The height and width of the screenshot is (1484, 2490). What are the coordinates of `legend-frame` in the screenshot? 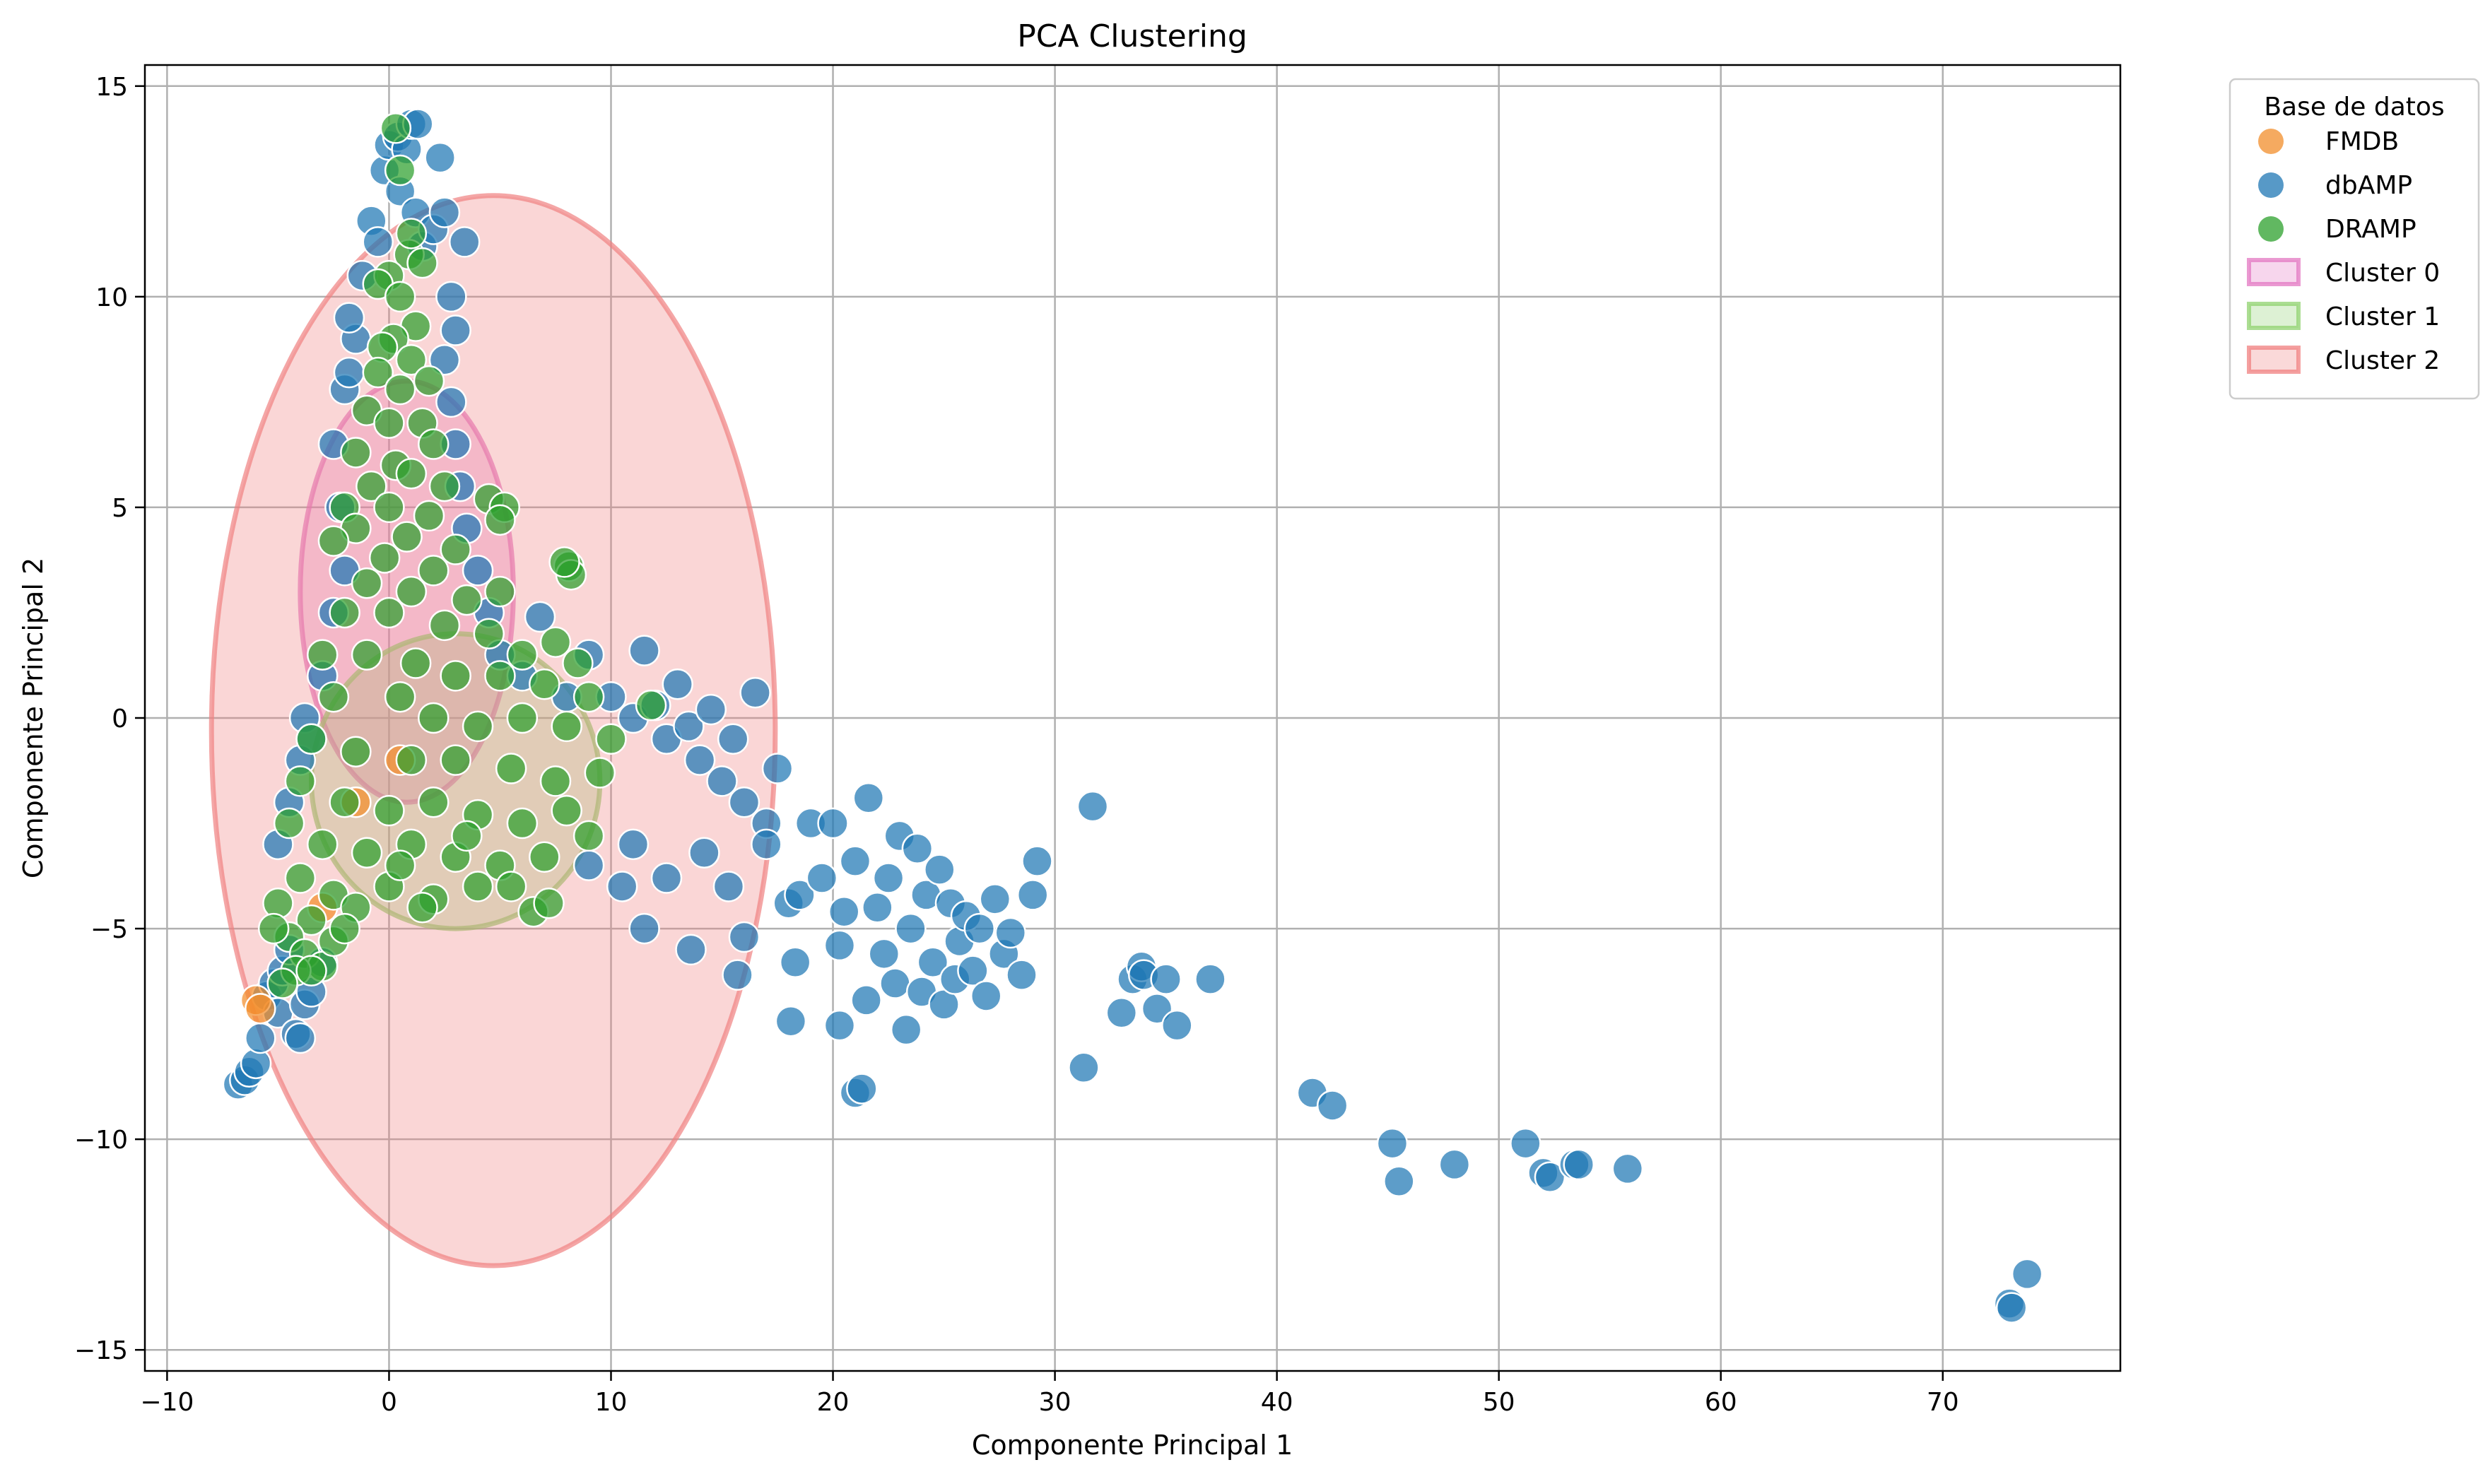 It's located at (2354, 239).